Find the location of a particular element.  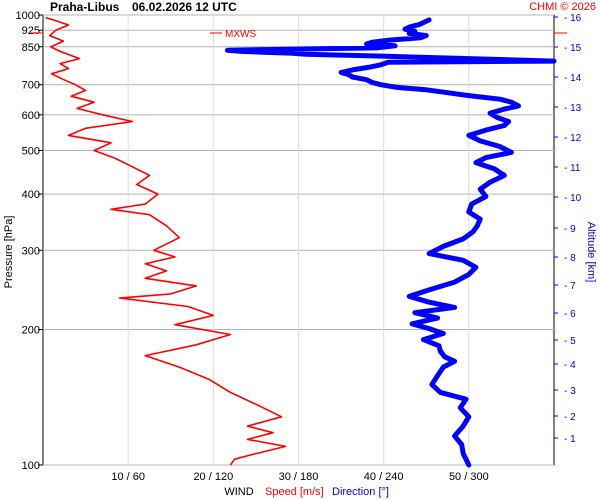

wind-tick-label: 10 / 60 is located at coordinates (128, 477).